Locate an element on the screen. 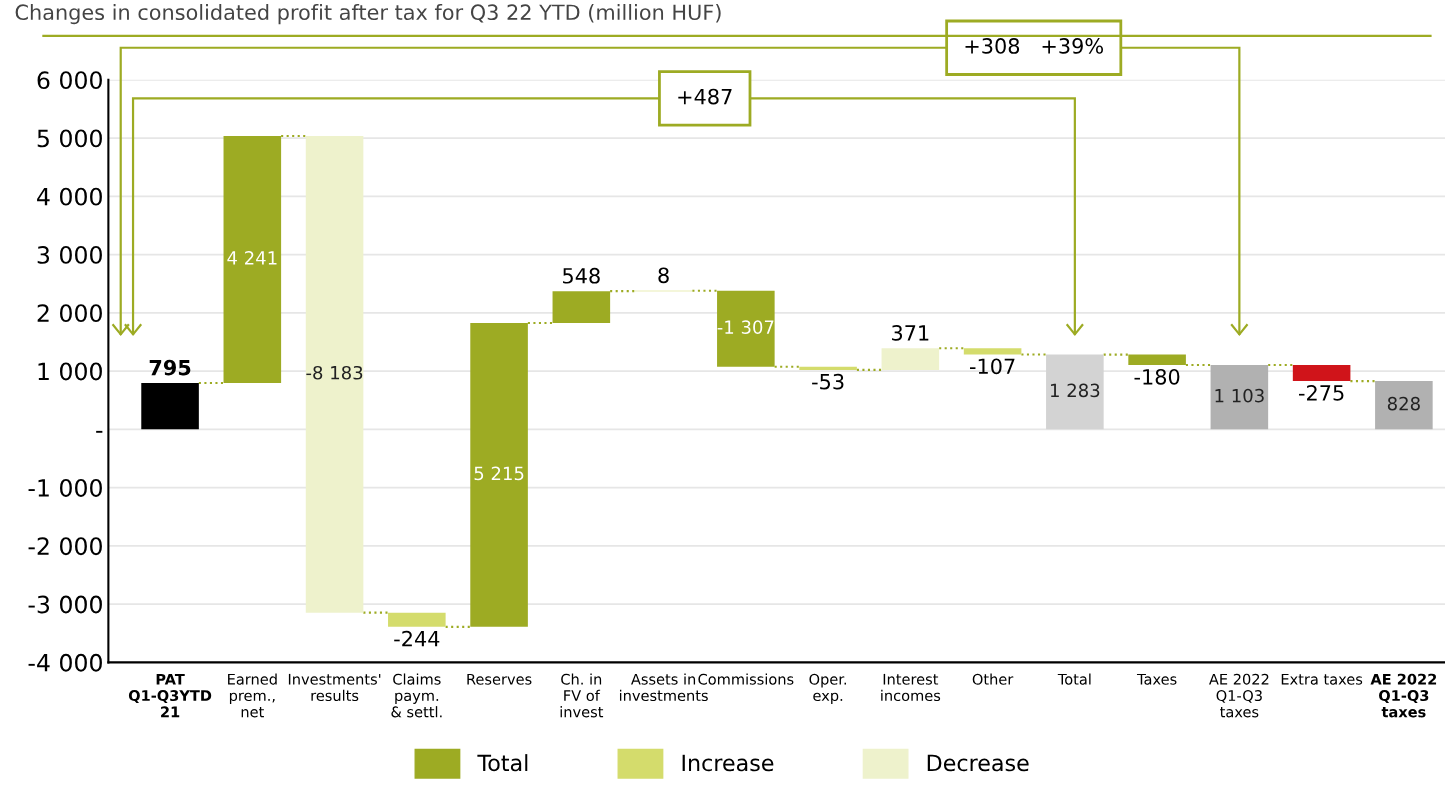 The image size is (1445, 798). y-tick-label: 3 000 is located at coordinates (69, 255).